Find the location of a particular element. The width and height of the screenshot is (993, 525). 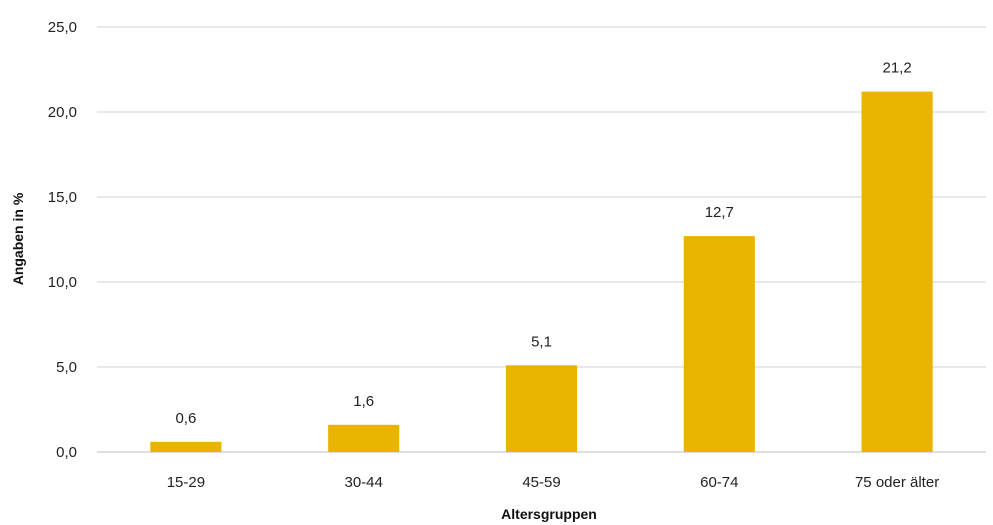

y-tick-label: 25,0 is located at coordinates (62, 27).